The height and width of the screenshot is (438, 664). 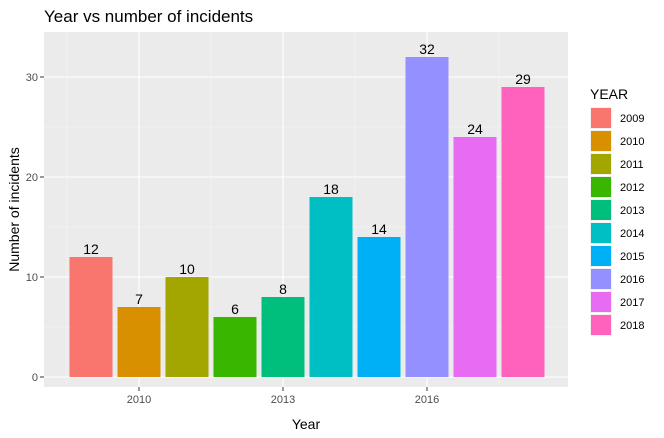 I want to click on legend-swatch-2015, so click(x=601, y=256).